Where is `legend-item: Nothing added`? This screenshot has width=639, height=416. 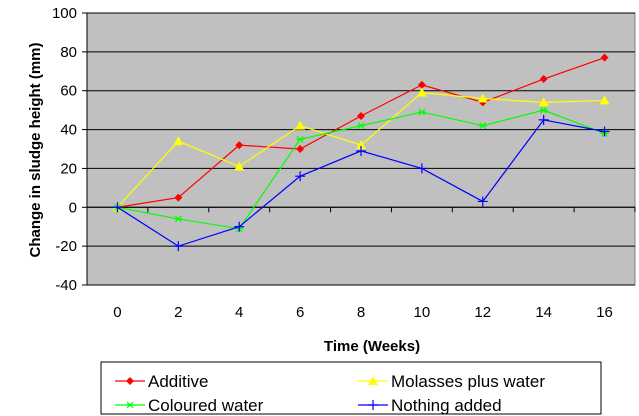
legend-item: Nothing added is located at coordinates (430, 405).